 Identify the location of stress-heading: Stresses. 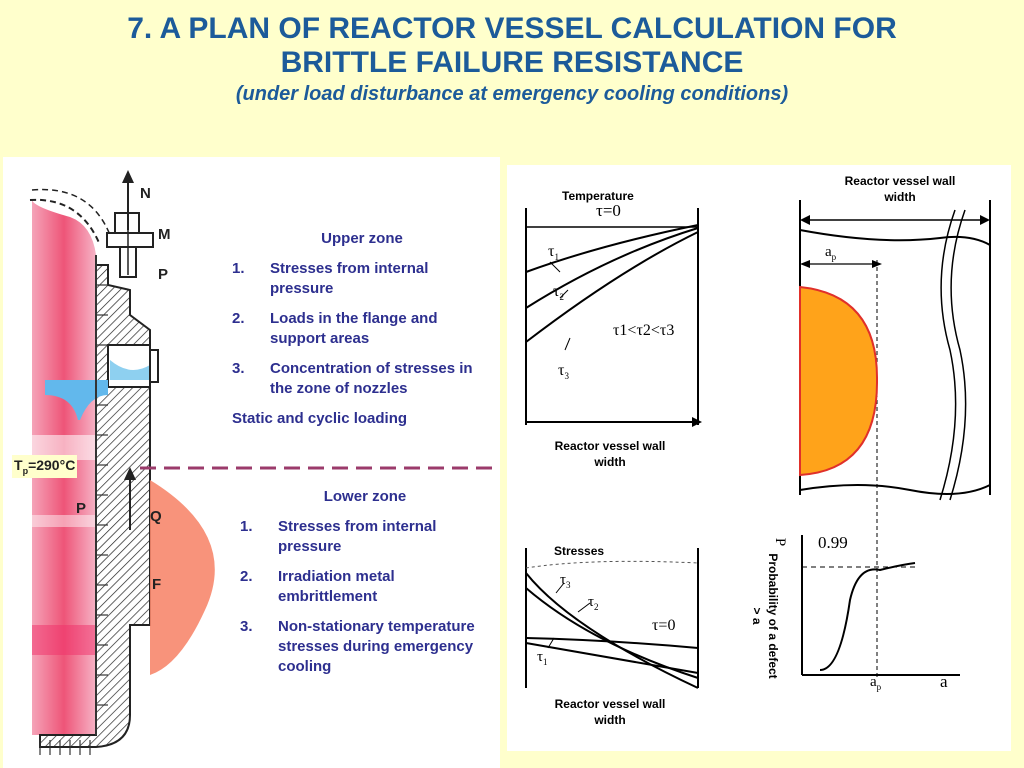
(579, 551).